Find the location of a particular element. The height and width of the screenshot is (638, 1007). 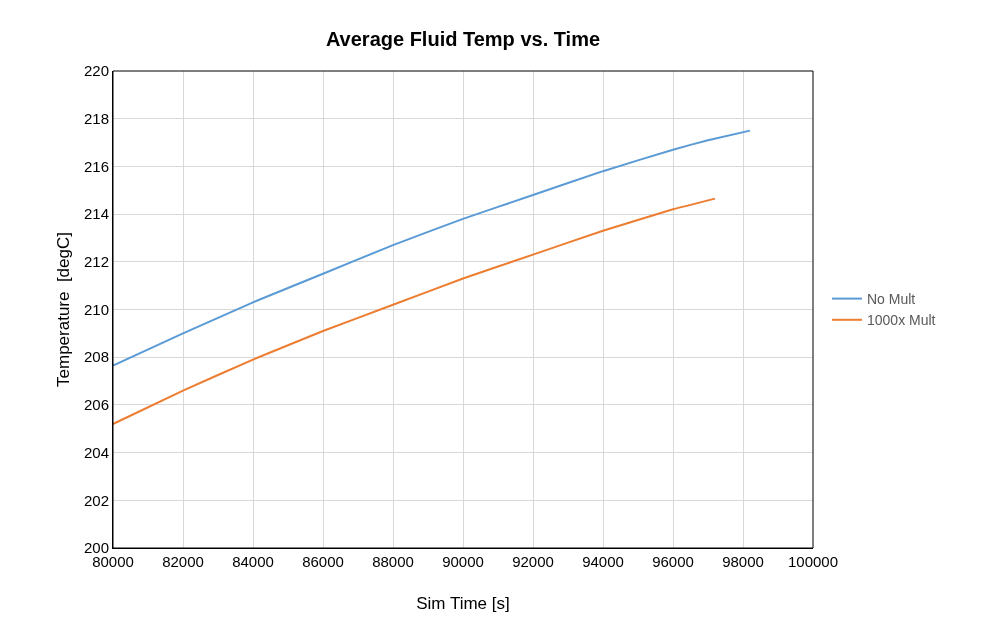

legend-label: 1000x Mult is located at coordinates (901, 320).